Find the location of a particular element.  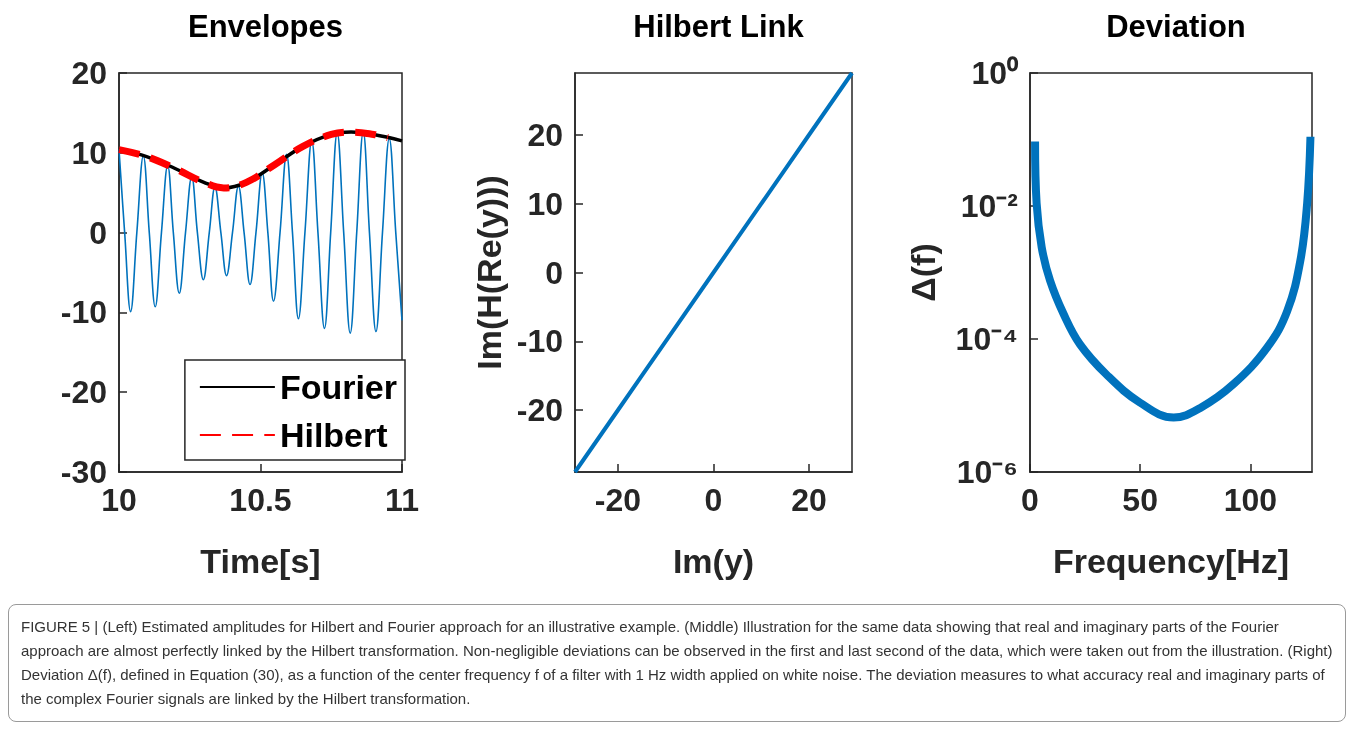

chart-title: Deviation is located at coordinates (1176, 26).